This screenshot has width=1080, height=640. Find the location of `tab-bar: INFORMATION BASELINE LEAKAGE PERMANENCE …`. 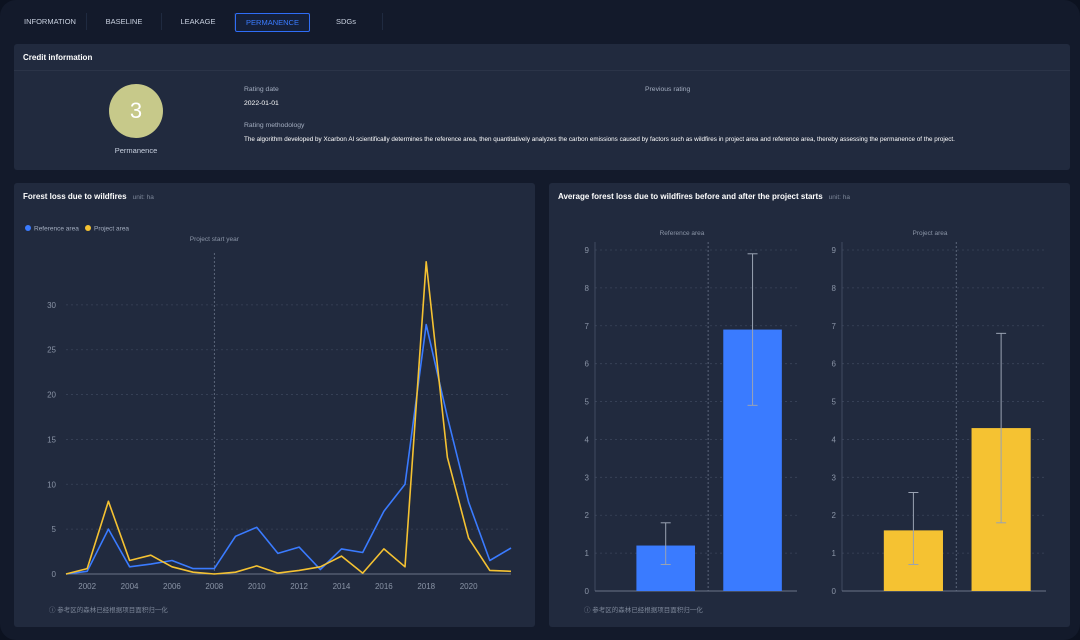

tab-bar: INFORMATION BASELINE LEAKAGE PERMANENCE … is located at coordinates (198, 22).